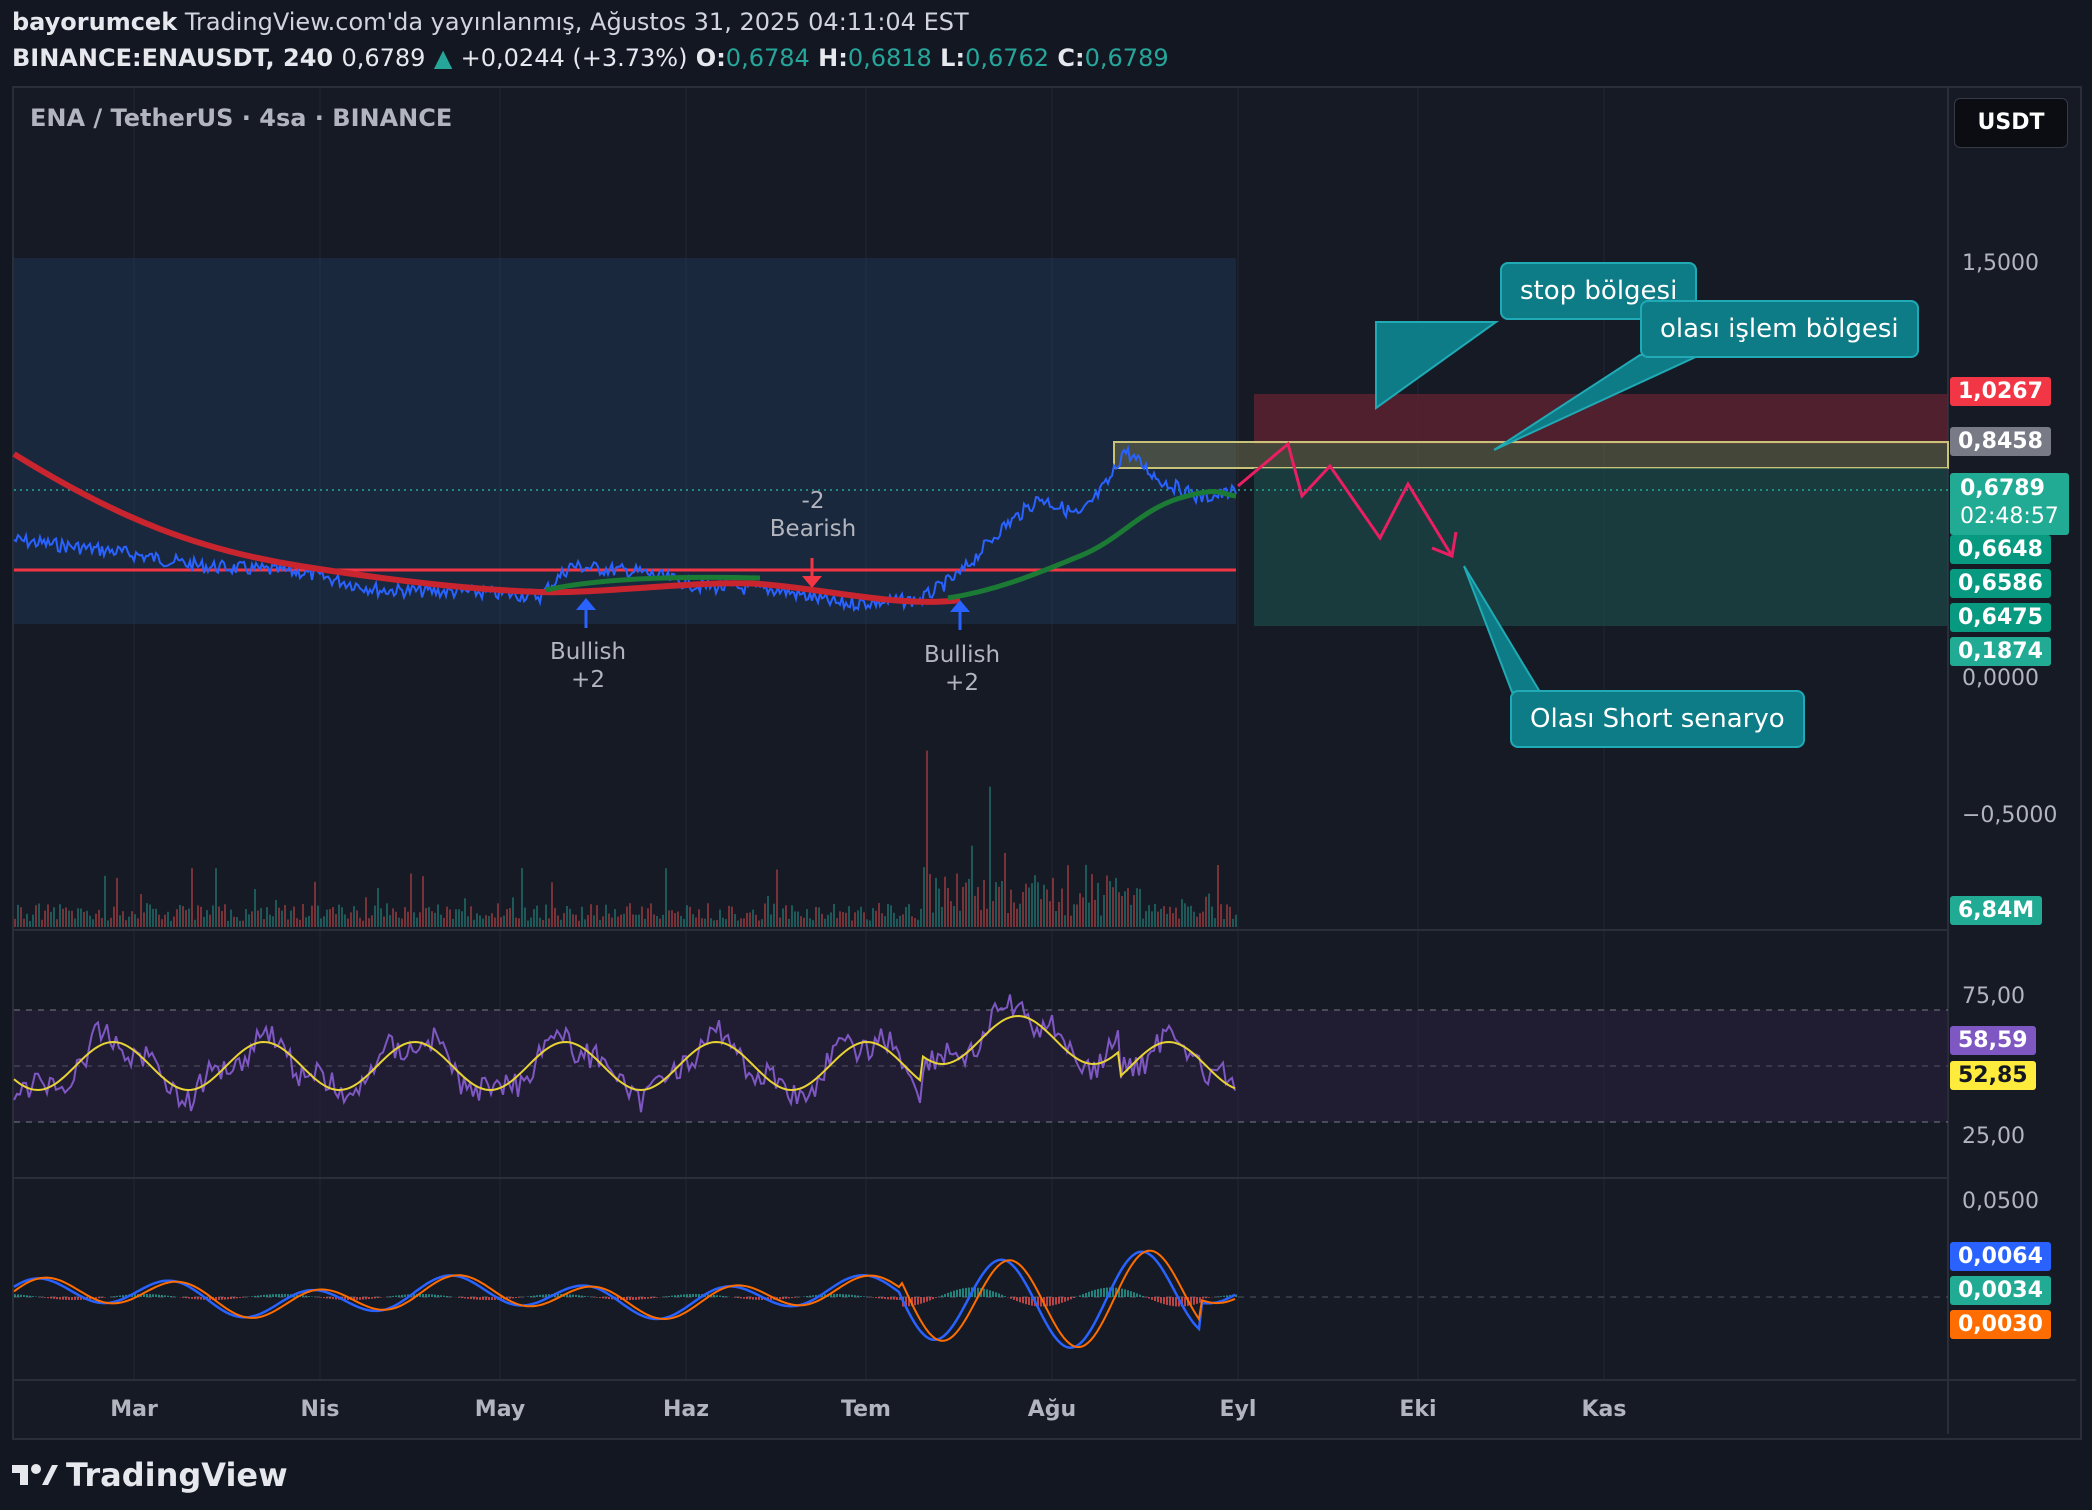 The image size is (2092, 1510). I want to click on stop-price-tag: 1,0267, so click(2000, 391).